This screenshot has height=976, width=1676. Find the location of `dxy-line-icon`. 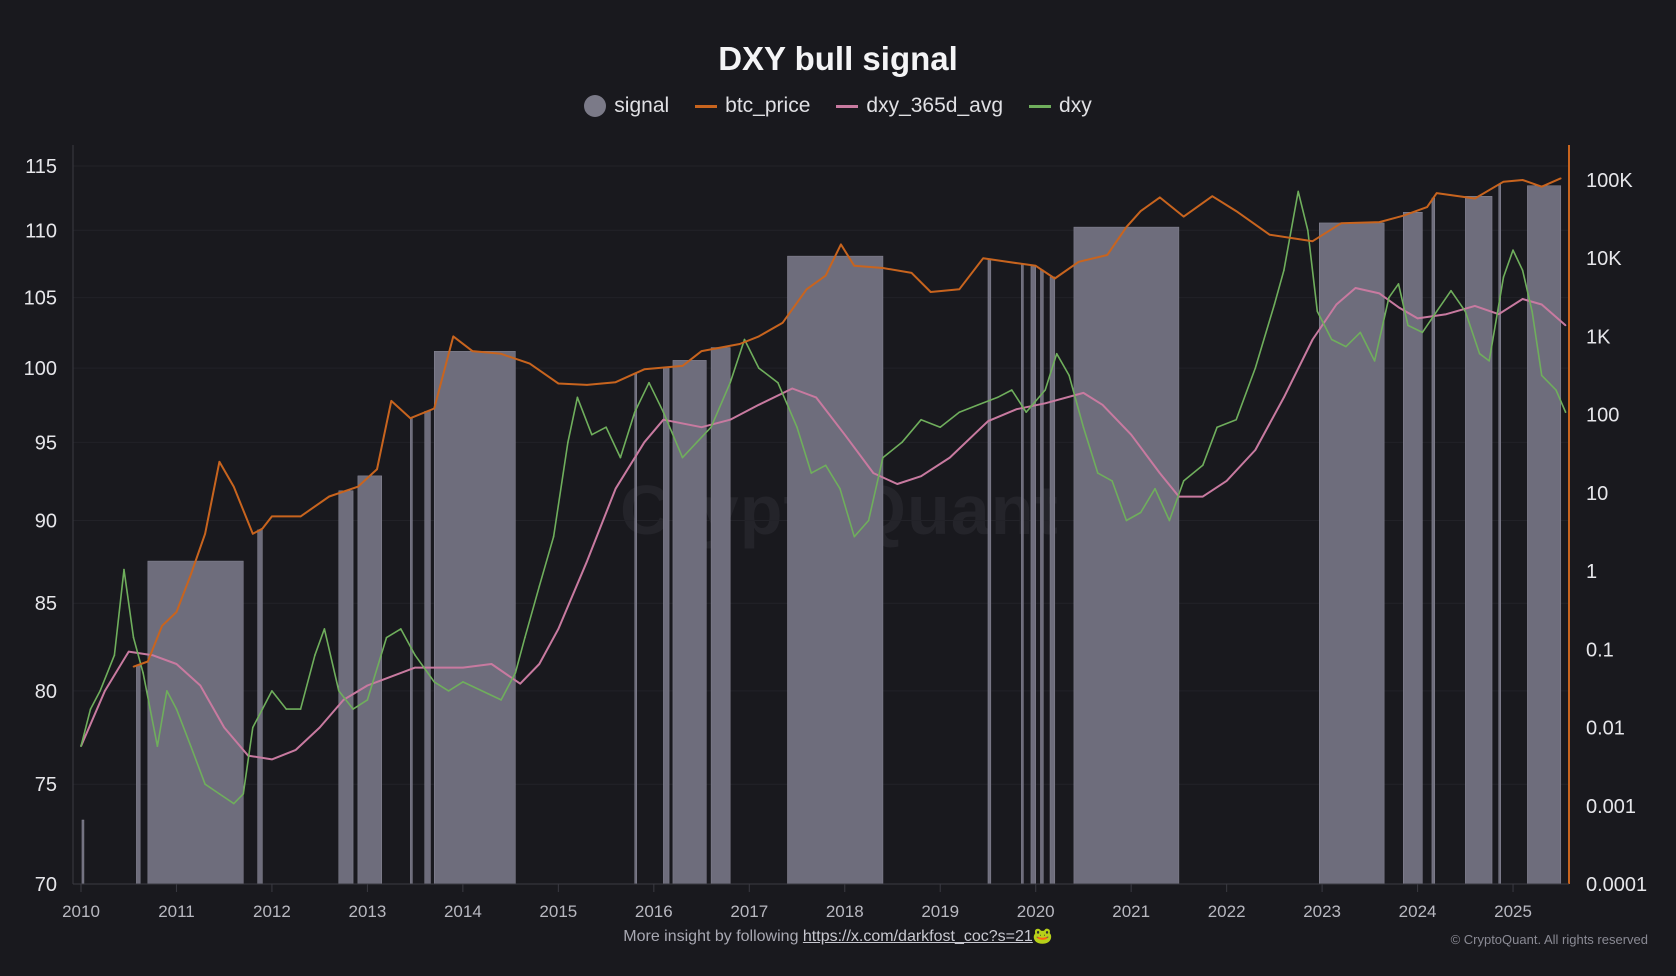

dxy-line-icon is located at coordinates (1040, 106).